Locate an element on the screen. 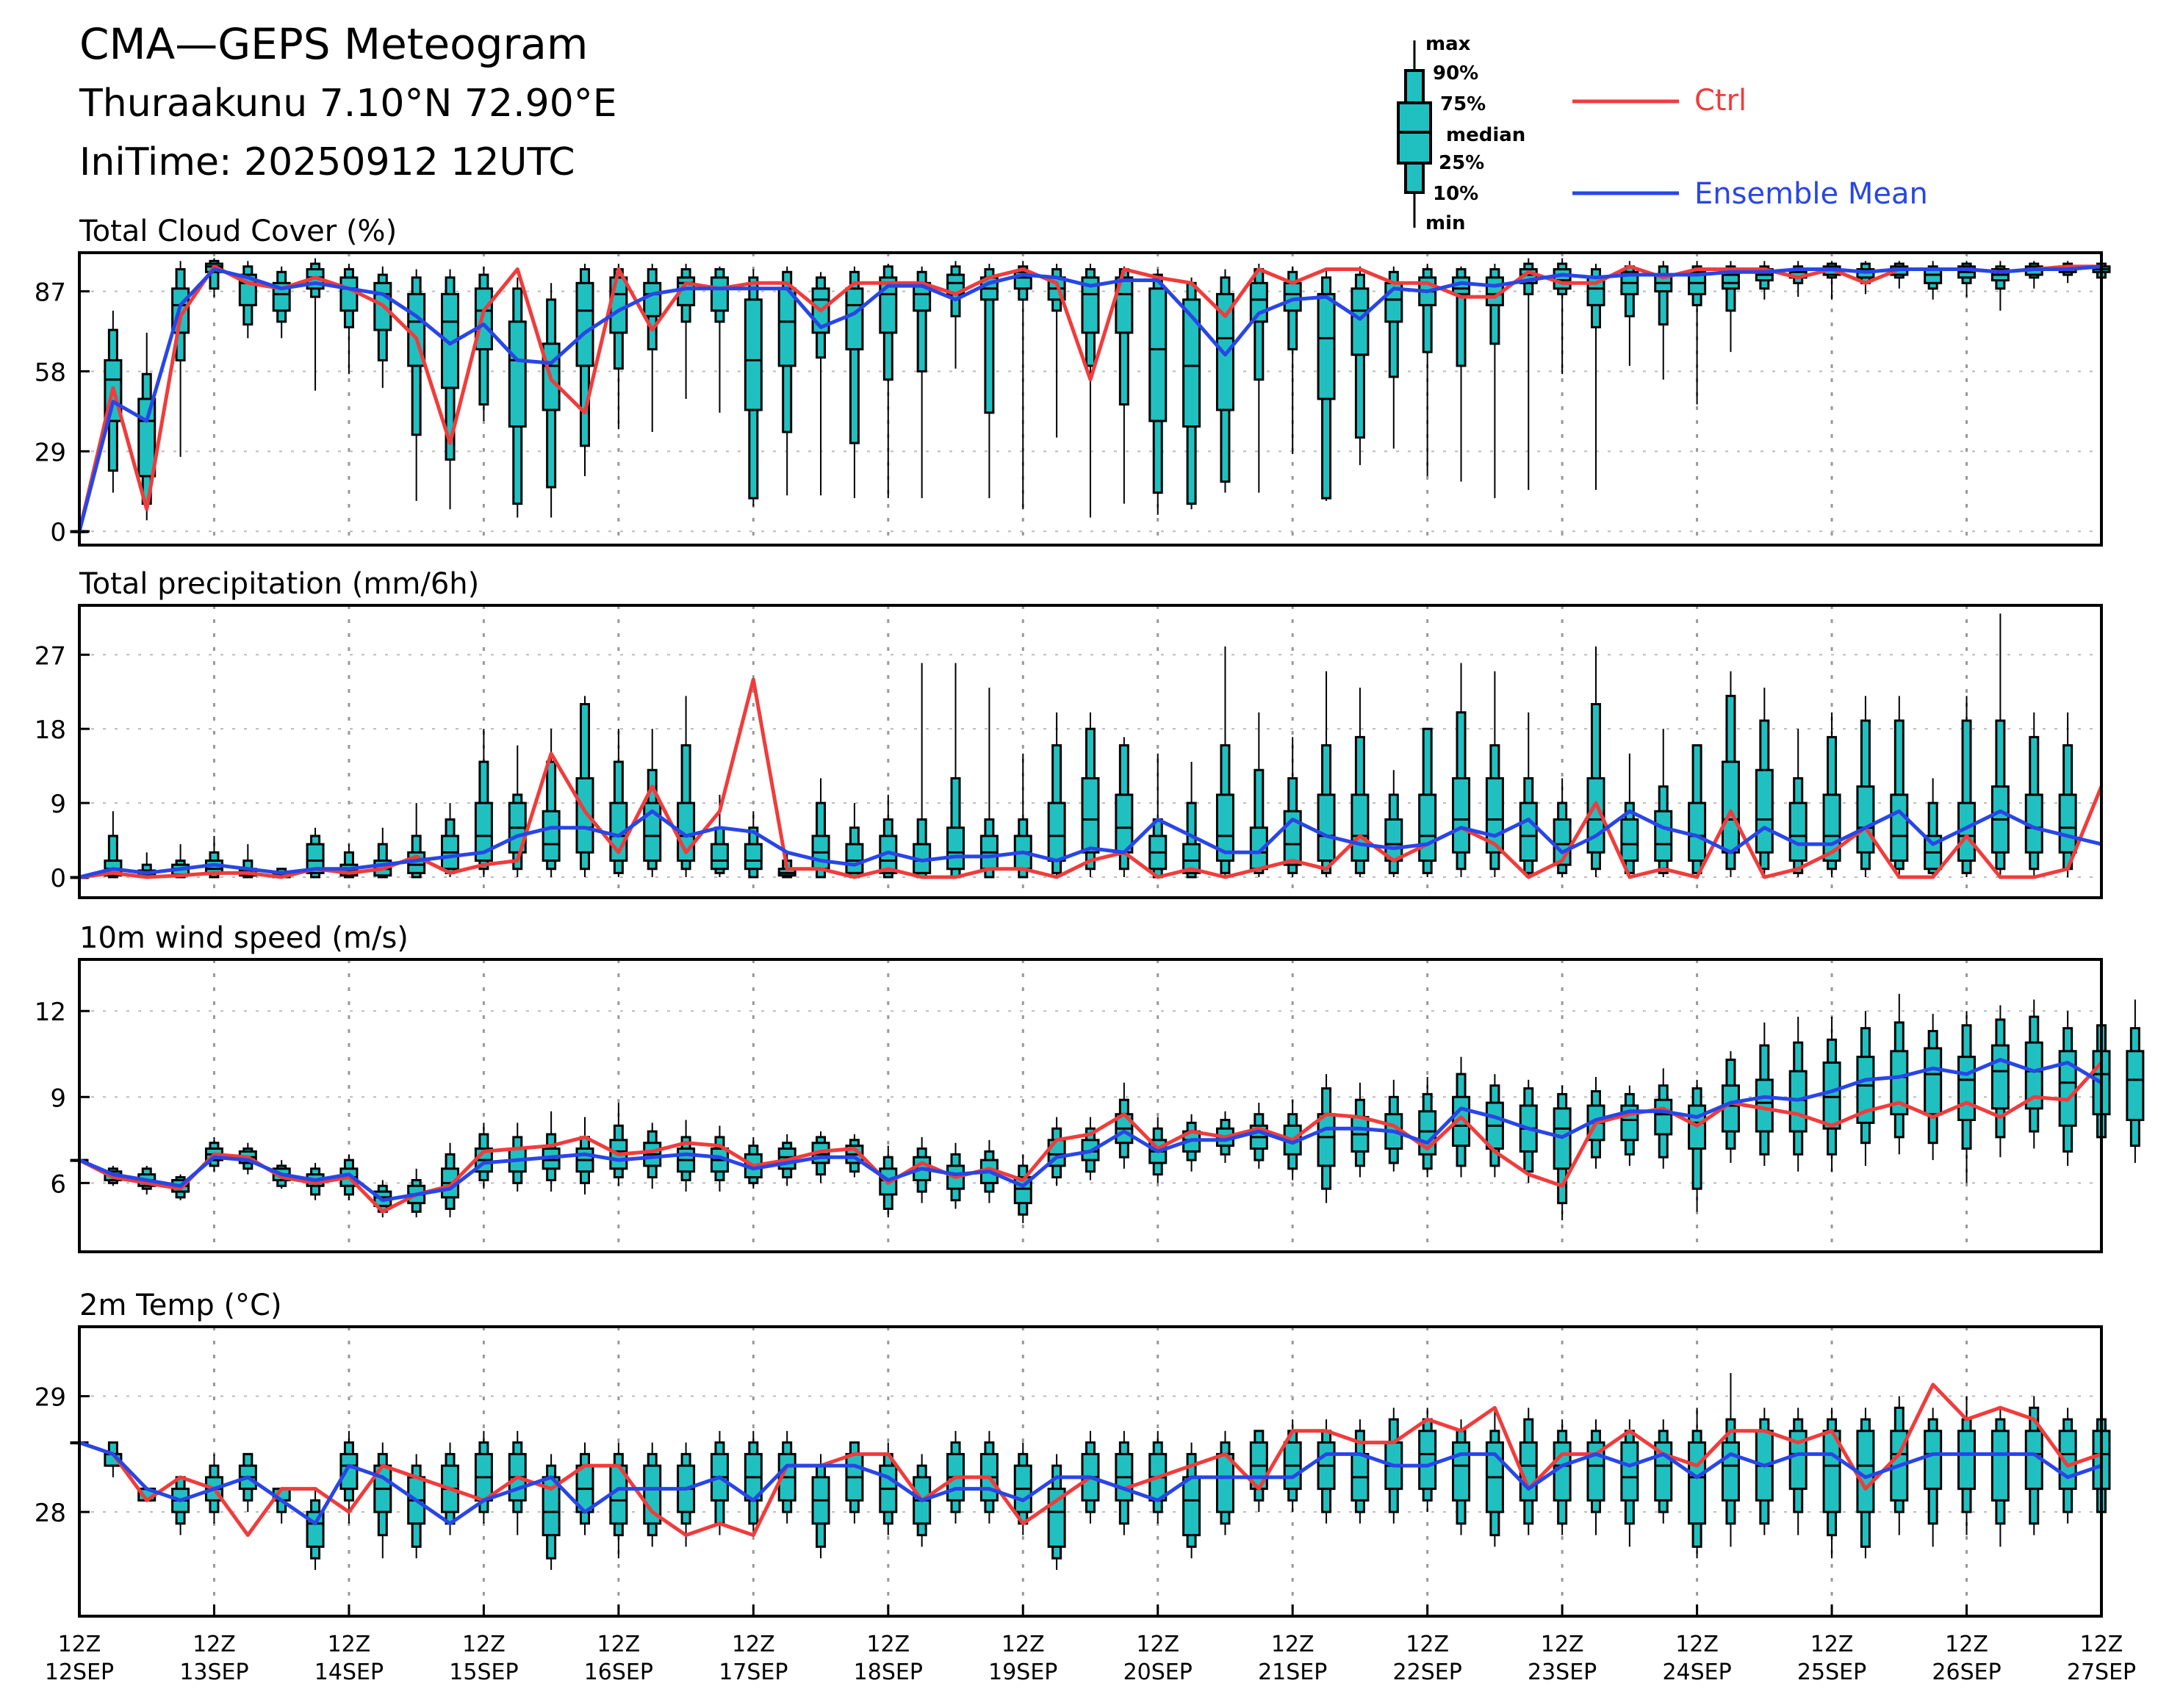 Image resolution: width=2158 pixels, height=1708 pixels. y-tick-label: 87 is located at coordinates (50, 293).